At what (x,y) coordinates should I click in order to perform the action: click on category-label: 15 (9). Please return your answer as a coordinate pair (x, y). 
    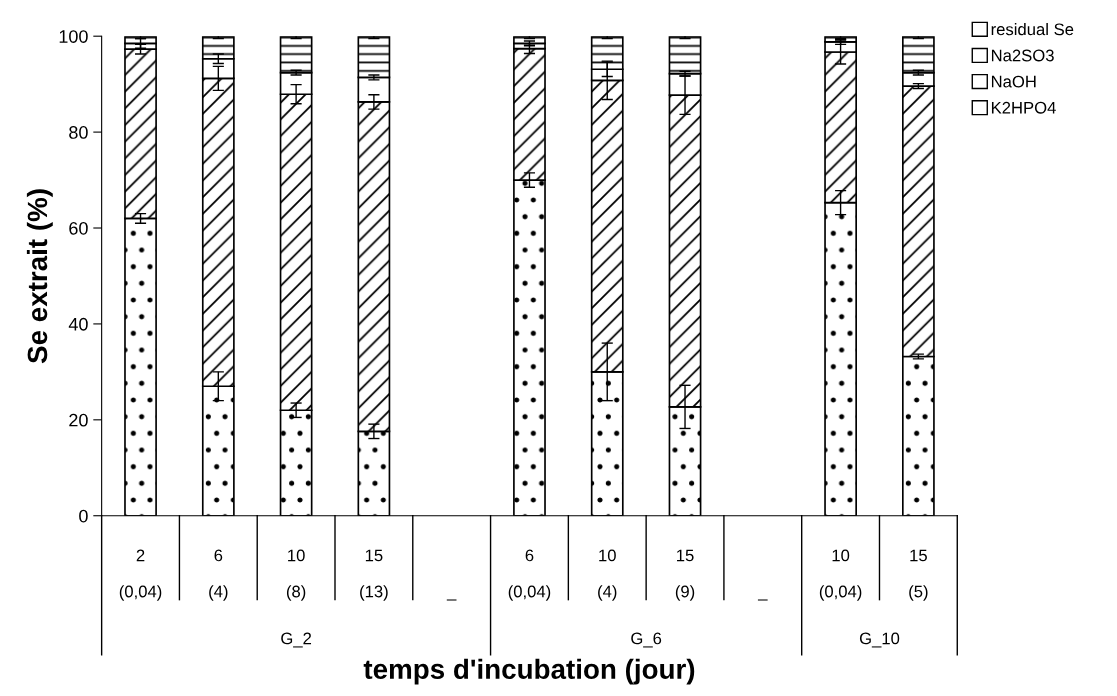
    Looking at the image, I should click on (685, 575).